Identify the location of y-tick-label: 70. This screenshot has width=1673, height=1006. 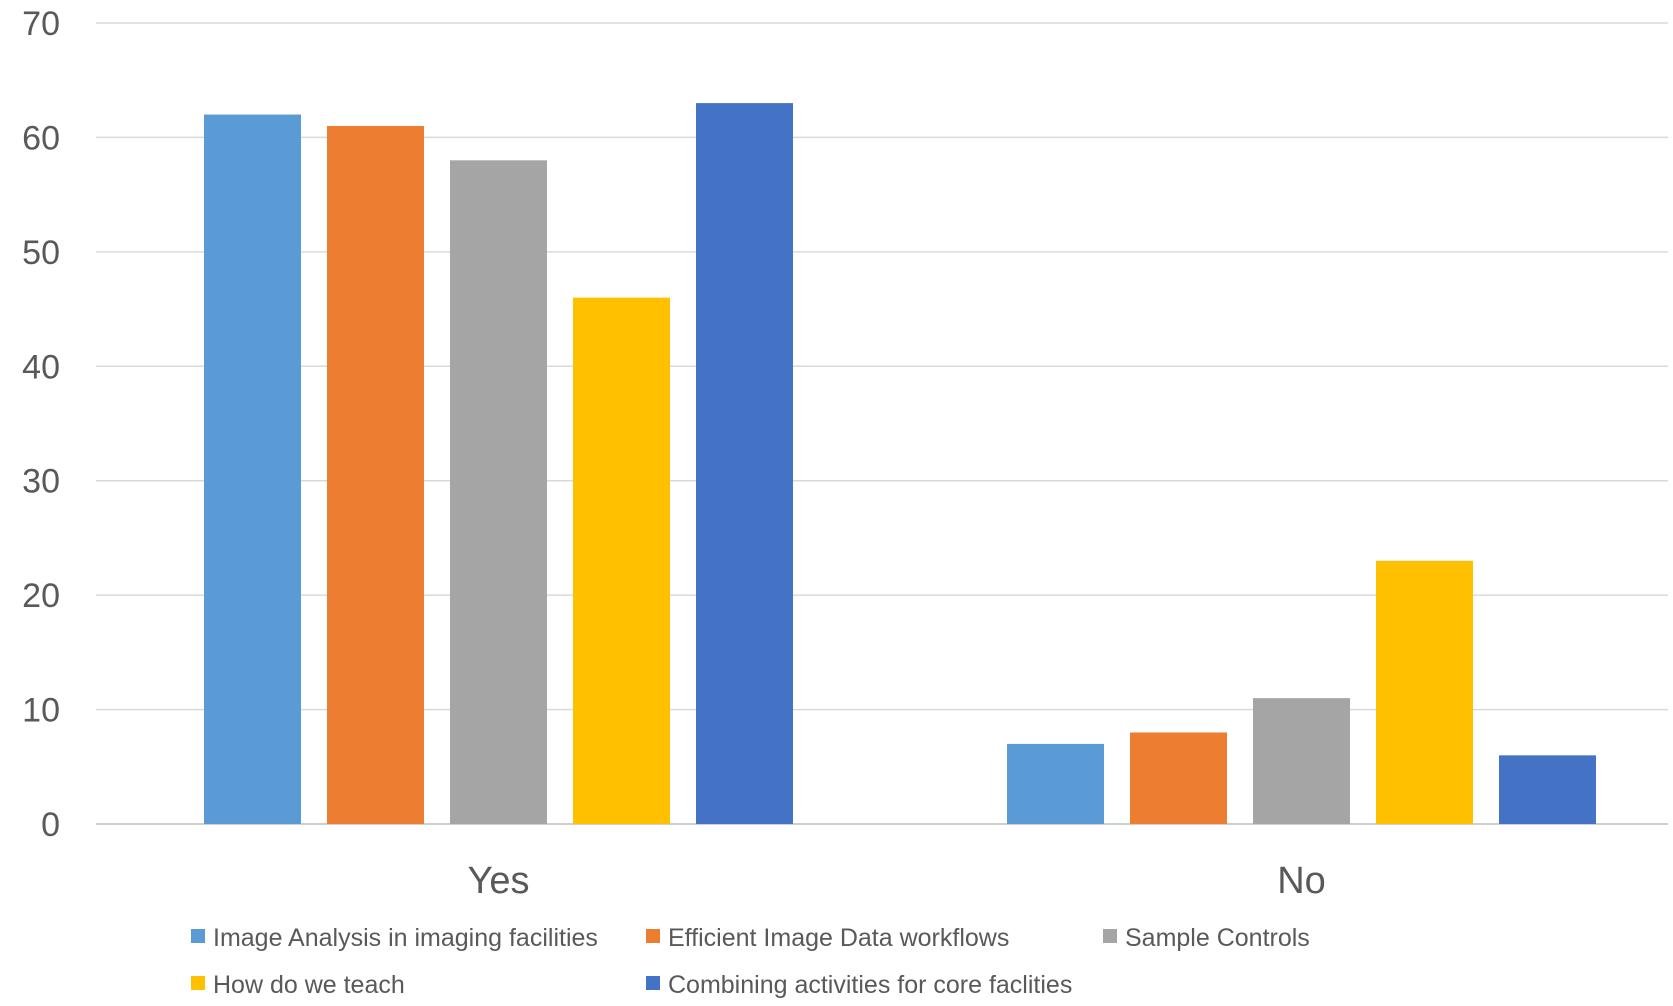
(41, 24).